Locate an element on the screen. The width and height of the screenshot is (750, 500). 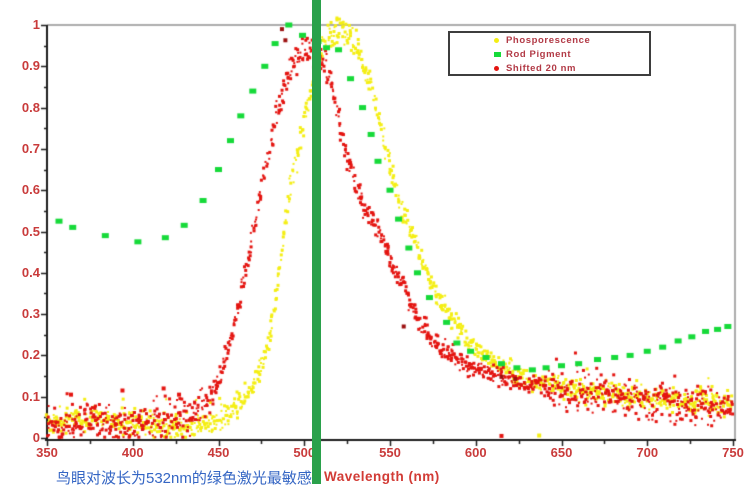
x-tick-label: 400 is located at coordinates (132, 452).